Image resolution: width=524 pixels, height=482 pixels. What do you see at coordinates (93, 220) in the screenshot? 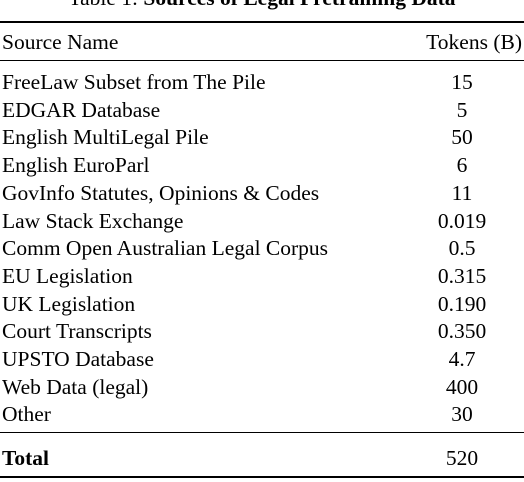
I see `source-name: Law Stack Exchange` at bounding box center [93, 220].